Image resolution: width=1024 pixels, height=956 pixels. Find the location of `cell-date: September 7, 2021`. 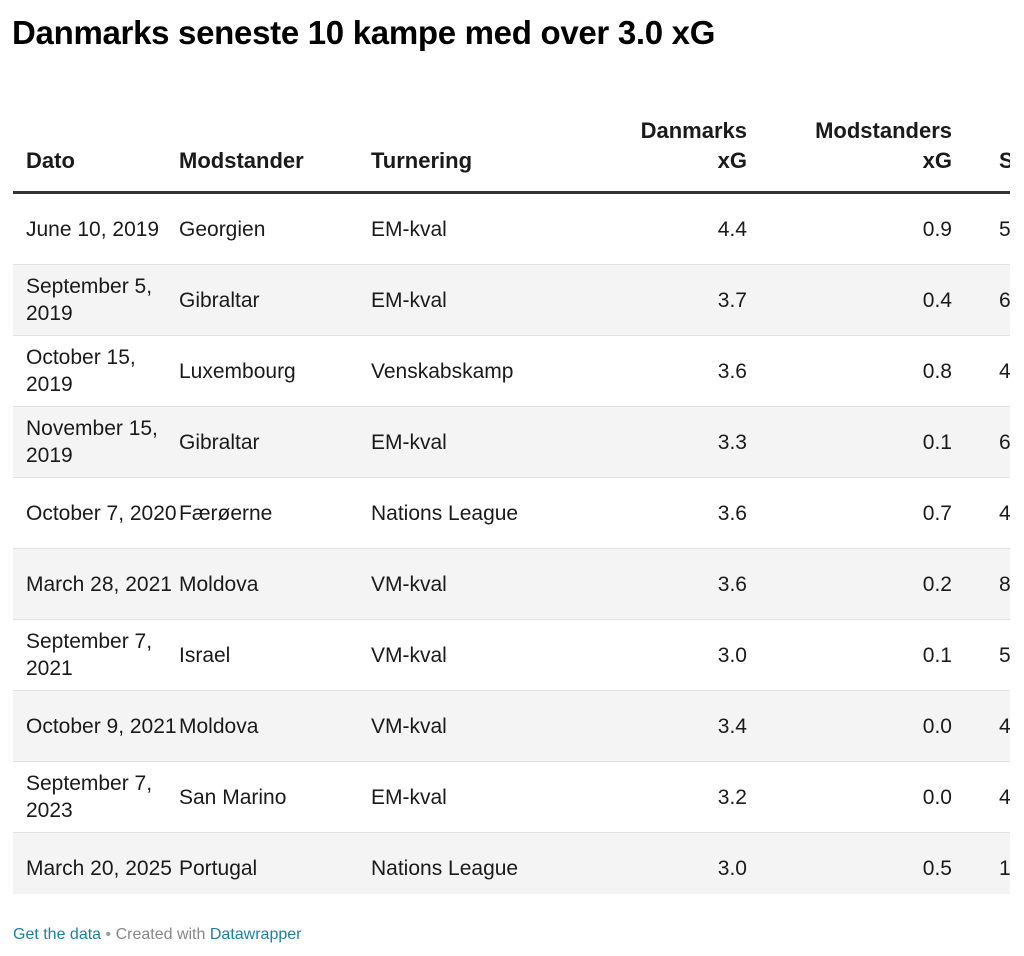

cell-date: September 7, 2021 is located at coordinates (96, 655).